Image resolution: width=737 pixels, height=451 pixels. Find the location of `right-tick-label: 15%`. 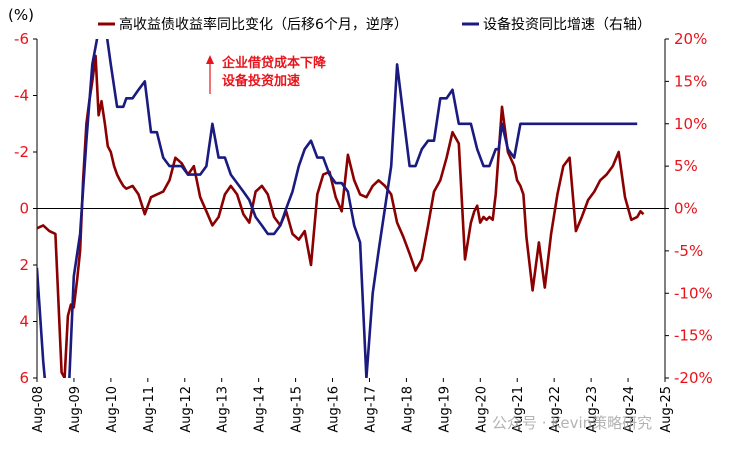

right-tick-label: 15% is located at coordinates (690, 81).